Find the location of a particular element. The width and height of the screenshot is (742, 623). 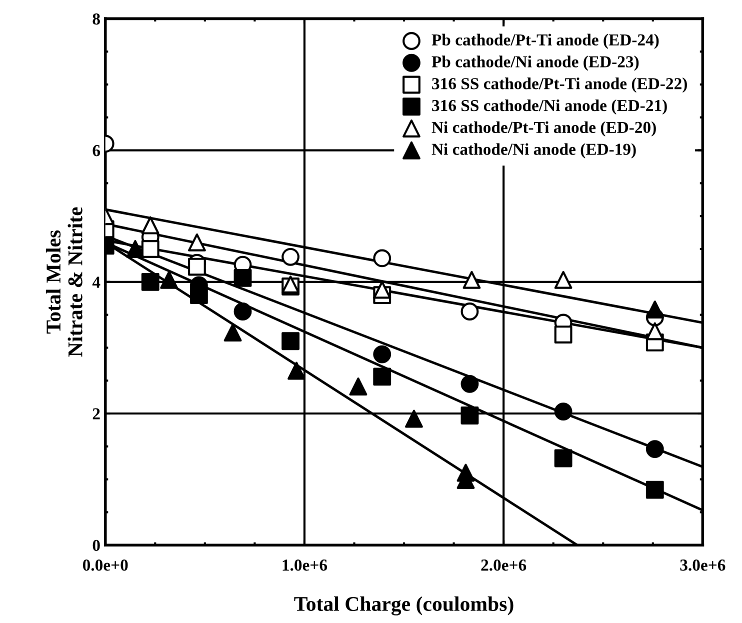

y-tick-label: 0 is located at coordinates (96, 546).